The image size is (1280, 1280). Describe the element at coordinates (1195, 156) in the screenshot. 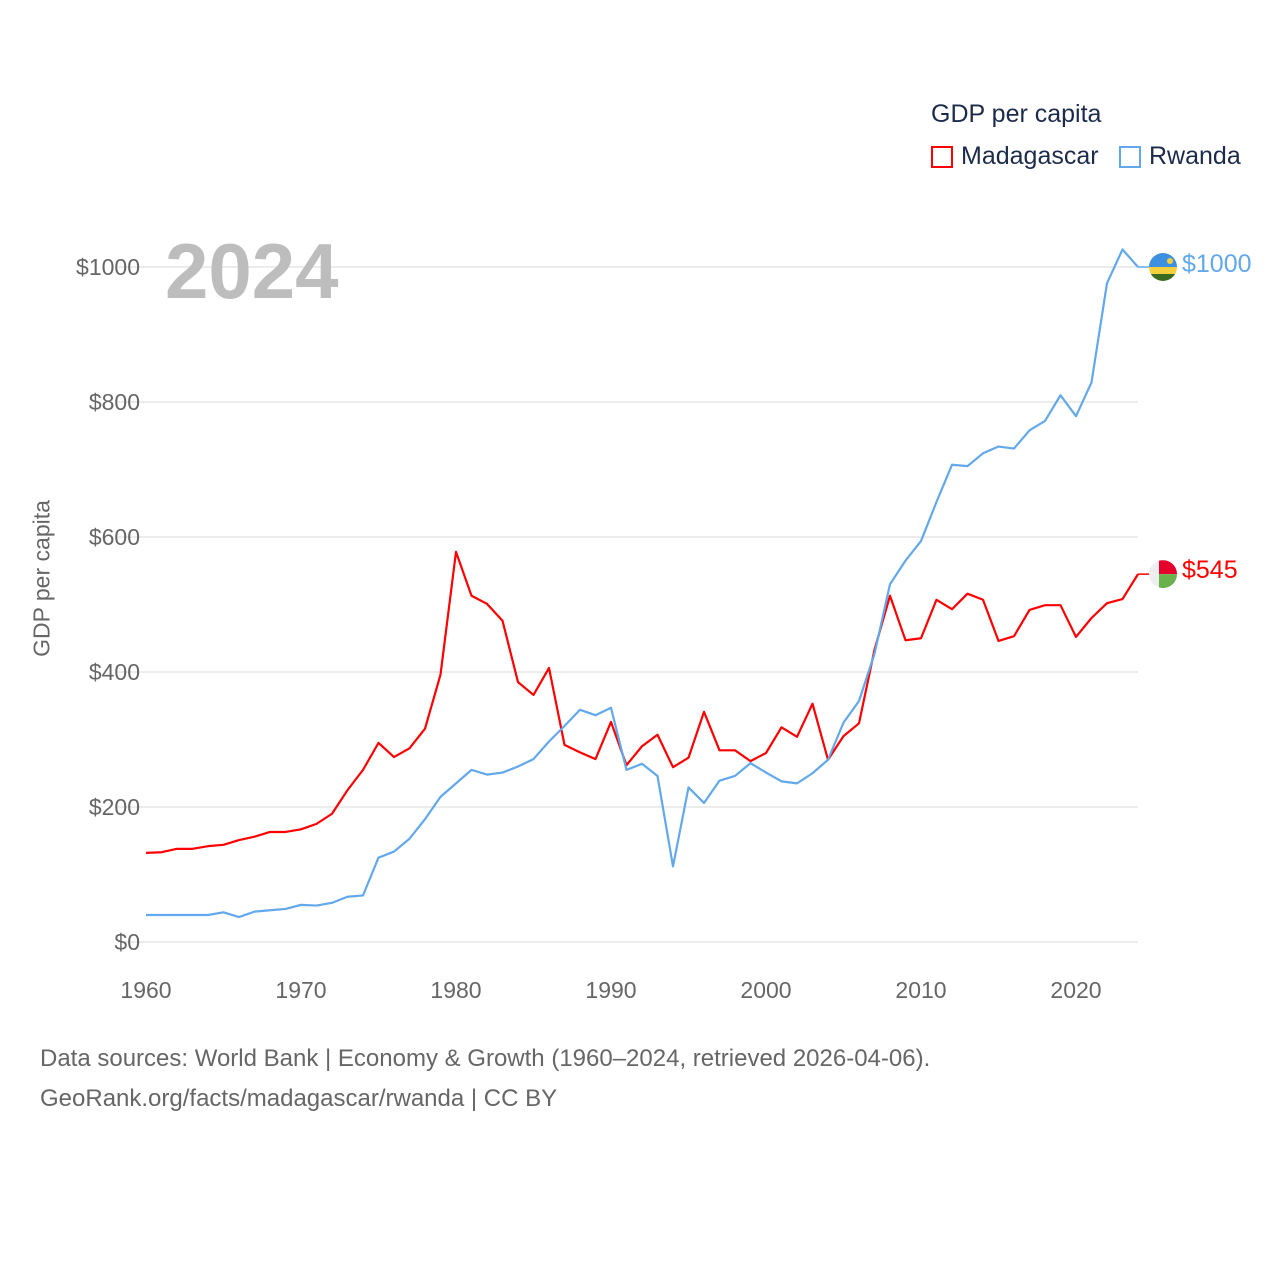

I see `legend-label: Rwanda` at that location.